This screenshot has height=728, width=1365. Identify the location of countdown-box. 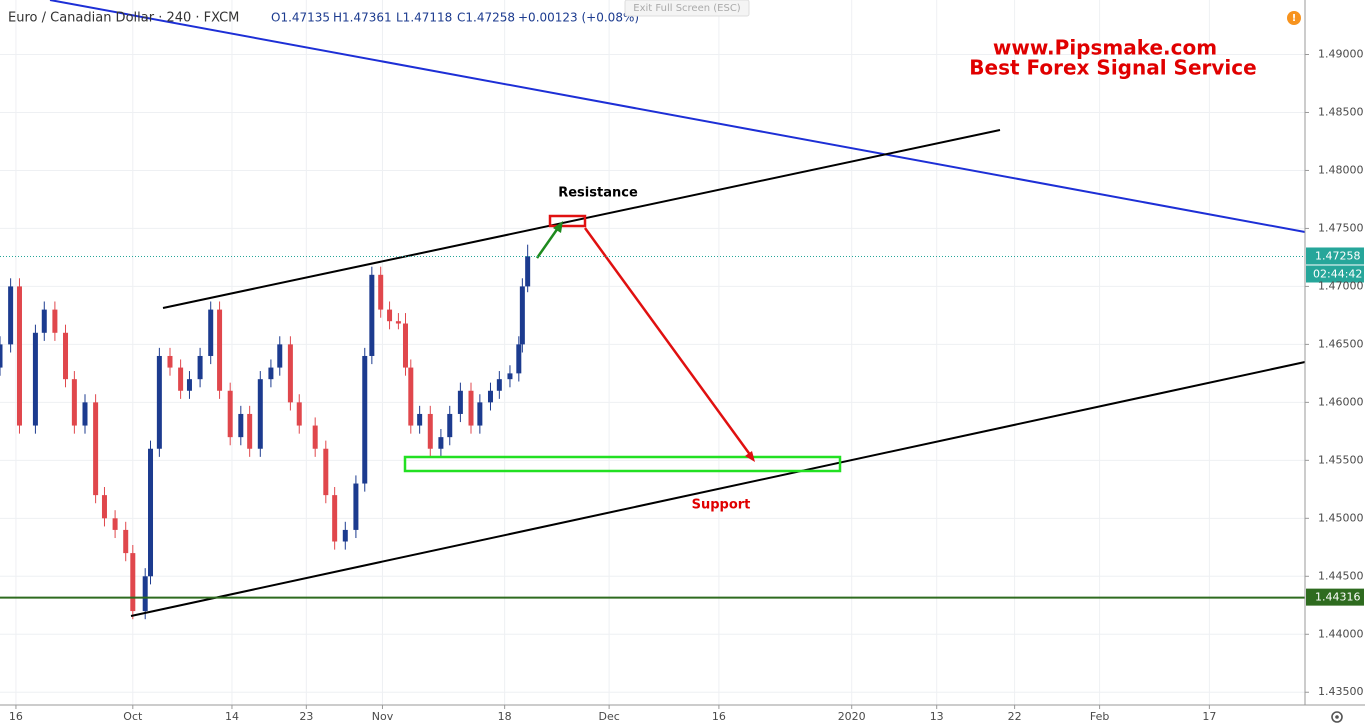
(1335, 274).